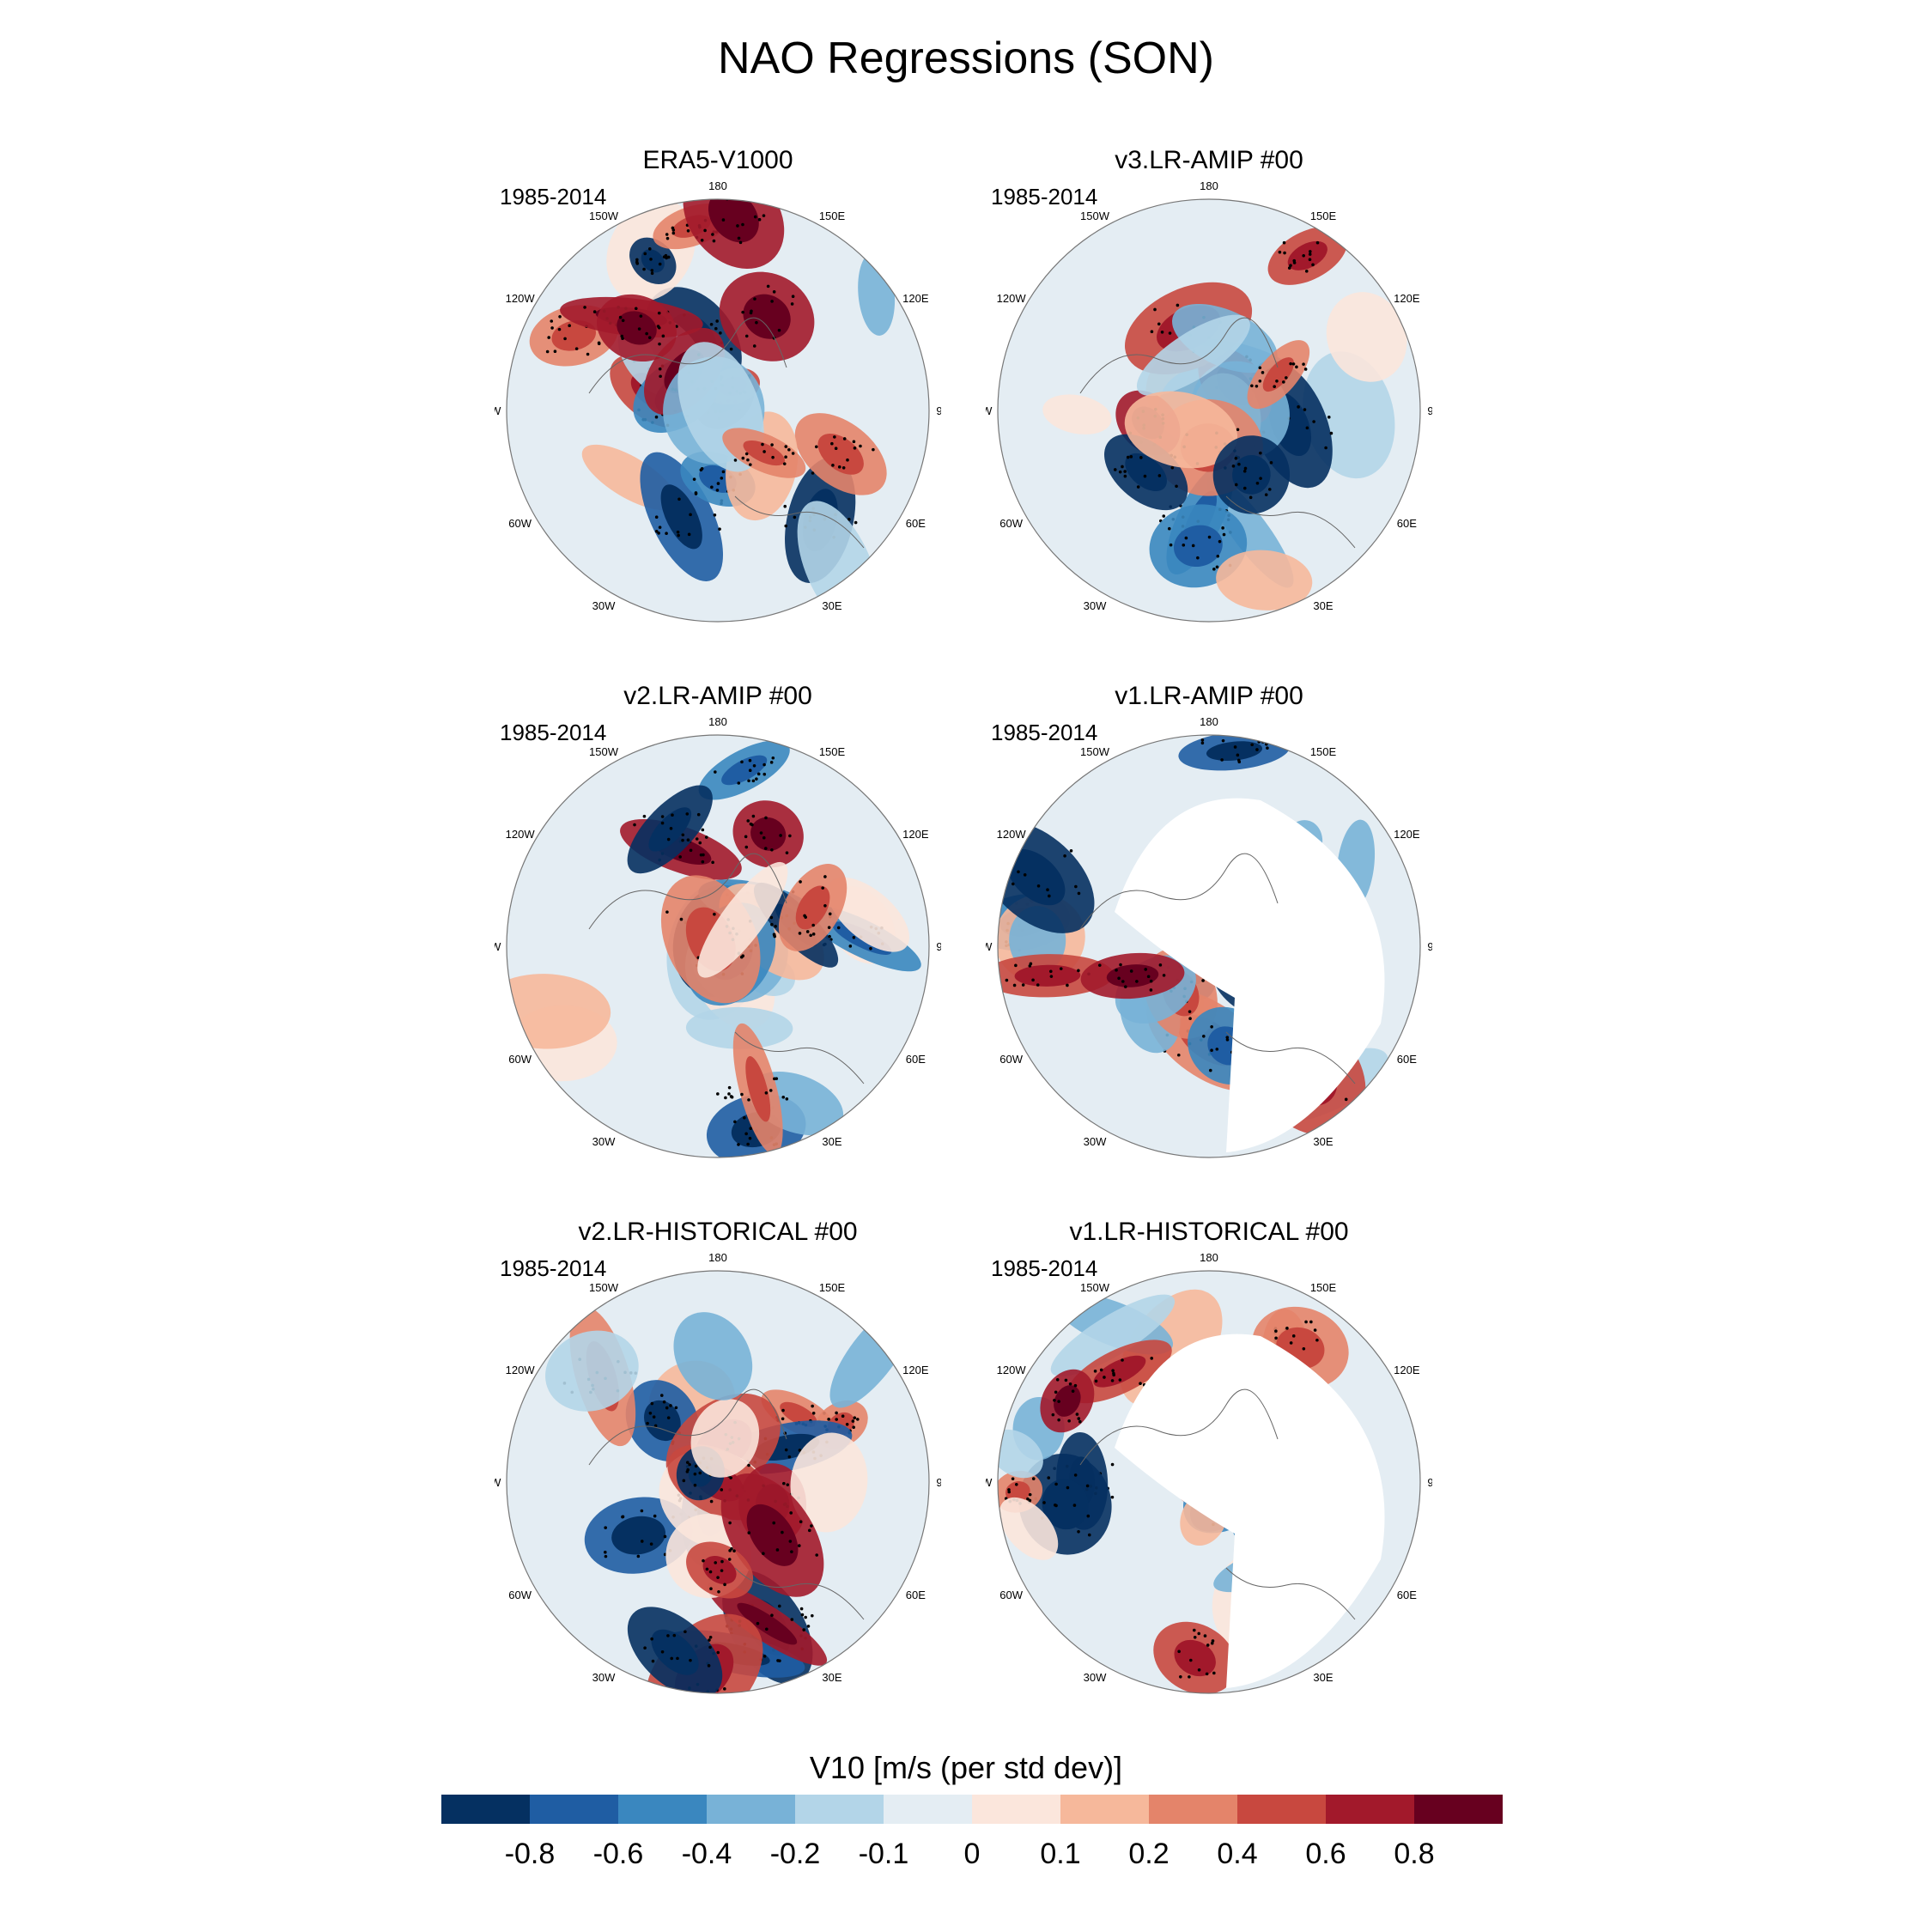  I want to click on longitude-label: 90E, so click(939, 947).